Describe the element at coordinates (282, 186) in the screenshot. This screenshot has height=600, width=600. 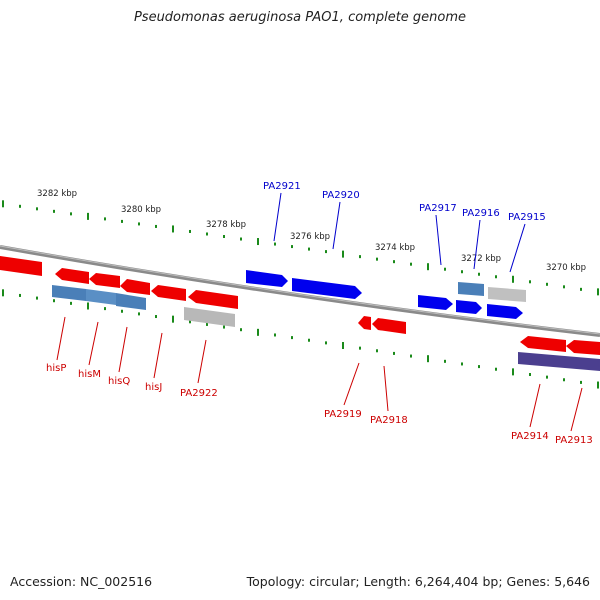
I see `gene-label-PA2921: PA2921` at that location.